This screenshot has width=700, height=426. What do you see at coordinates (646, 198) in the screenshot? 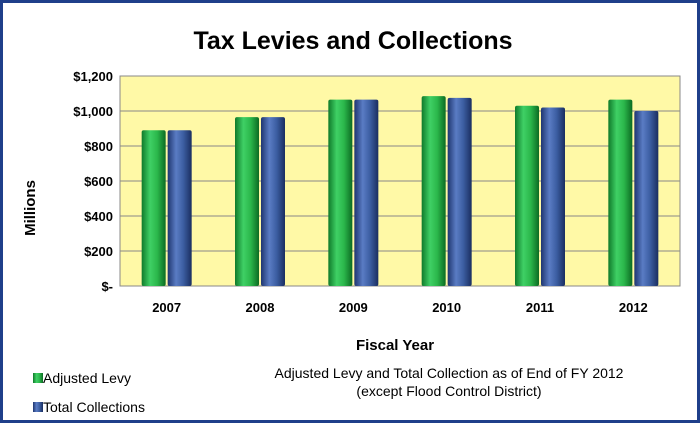
I see `bar-total-collections-2012` at bounding box center [646, 198].